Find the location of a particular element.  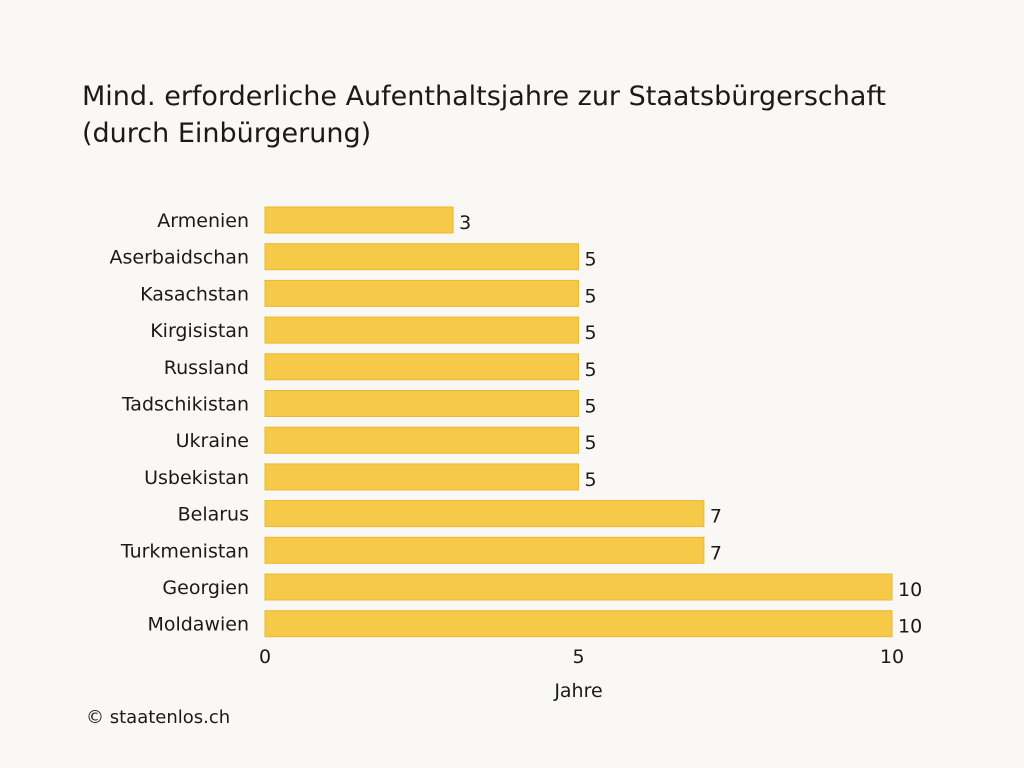

category-label: Moldawien is located at coordinates (198, 625).